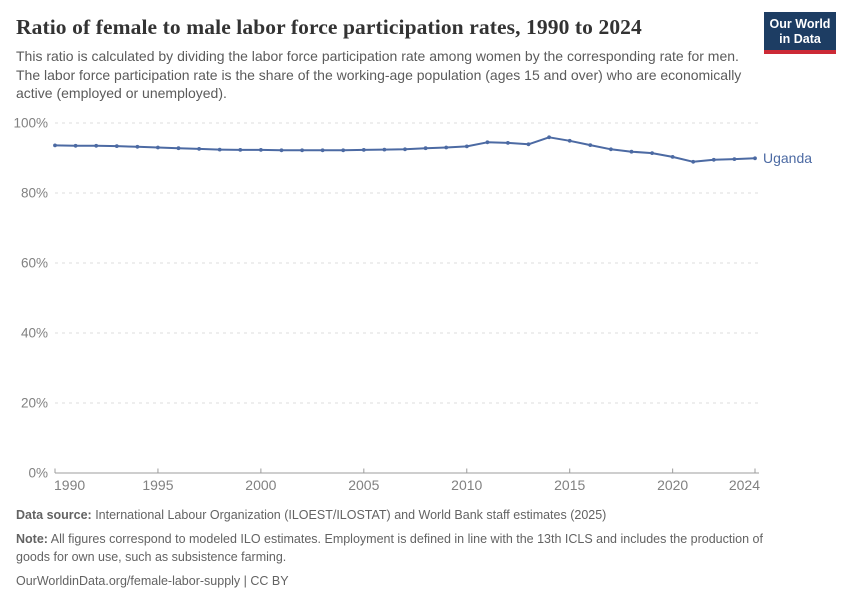 The width and height of the screenshot is (850, 600). I want to click on data-source-label: Data source:, so click(54, 515).